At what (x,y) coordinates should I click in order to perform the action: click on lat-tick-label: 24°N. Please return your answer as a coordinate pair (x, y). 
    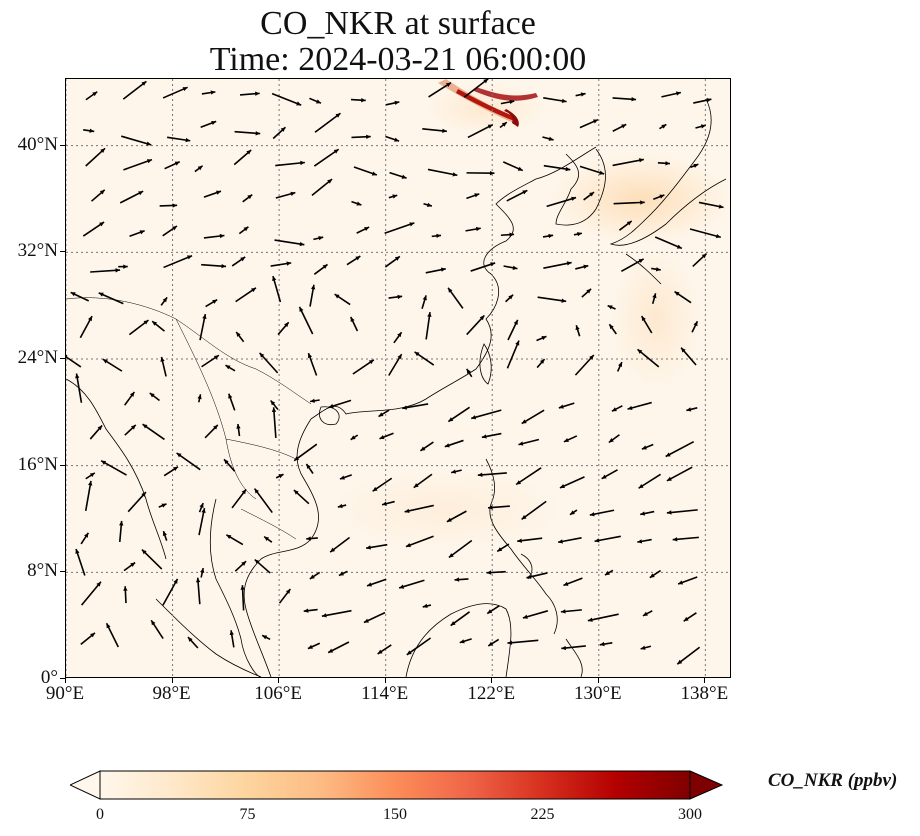
    Looking at the image, I should click on (37, 357).